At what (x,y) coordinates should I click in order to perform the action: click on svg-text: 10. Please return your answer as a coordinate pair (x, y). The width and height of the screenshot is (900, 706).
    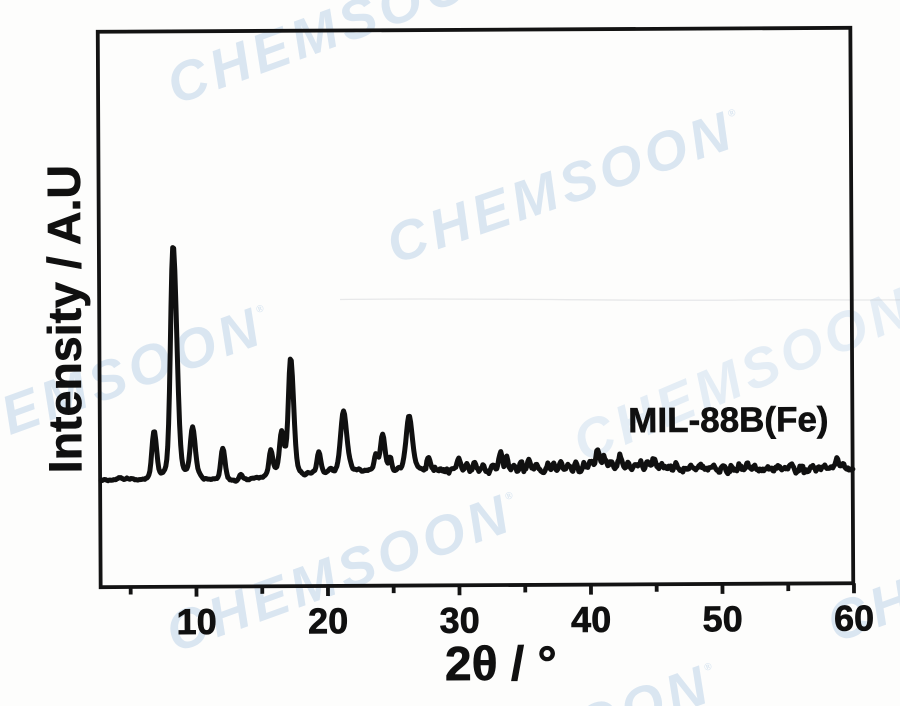
    Looking at the image, I should click on (197, 621).